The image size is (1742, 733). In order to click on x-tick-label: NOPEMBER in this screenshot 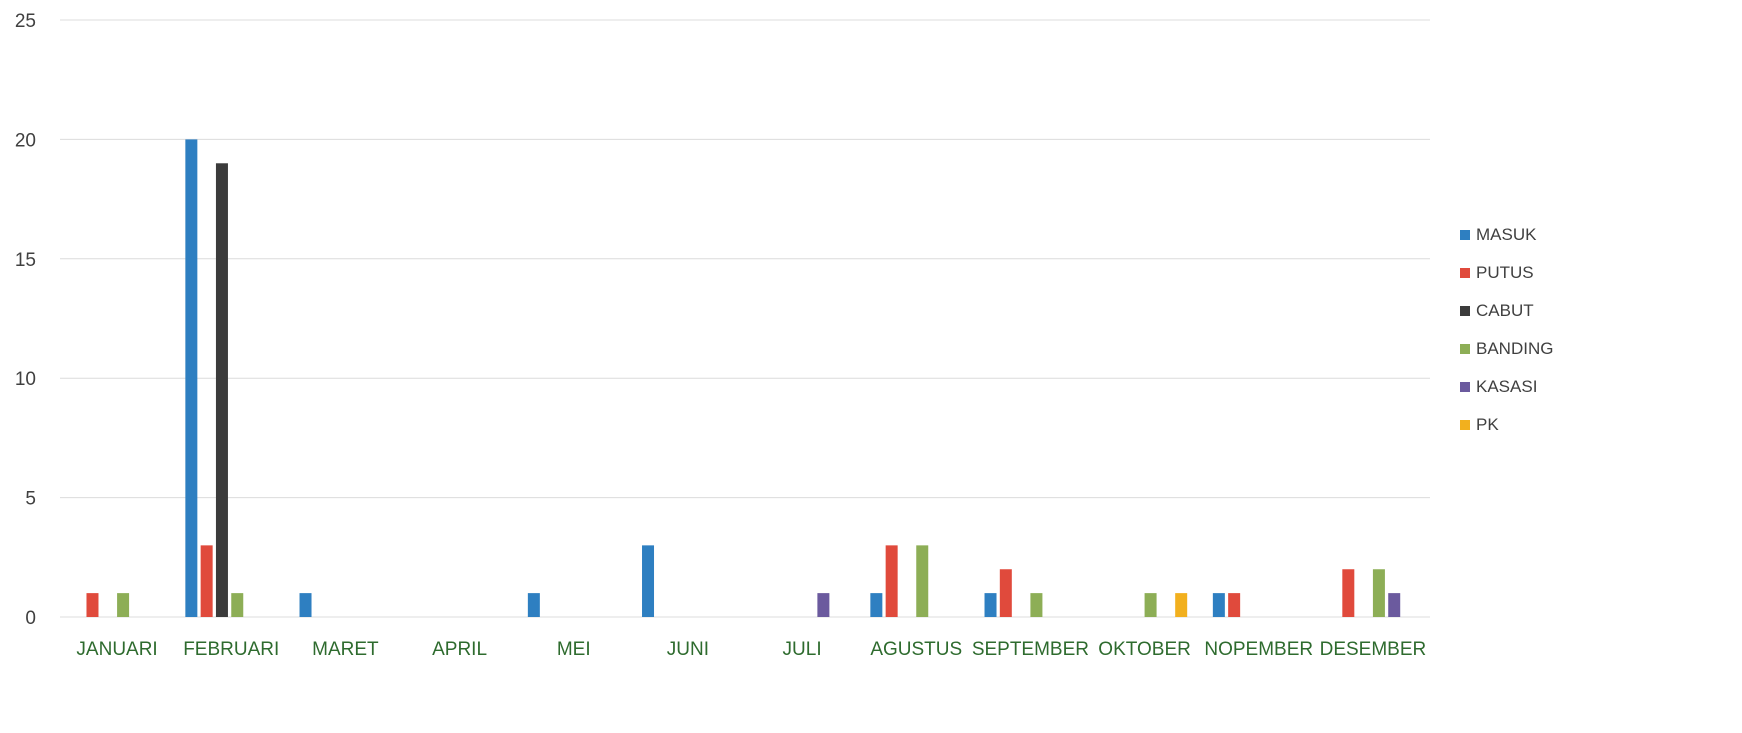, I will do `click(1258, 649)`.